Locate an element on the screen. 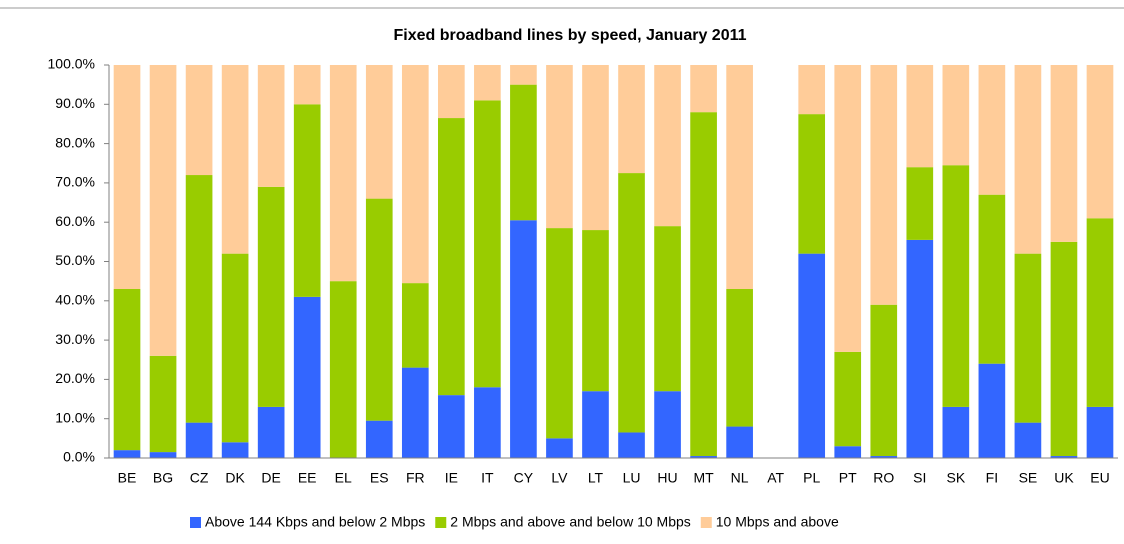 The image size is (1124, 544). y-tick-label: 10.0% is located at coordinates (75, 417).